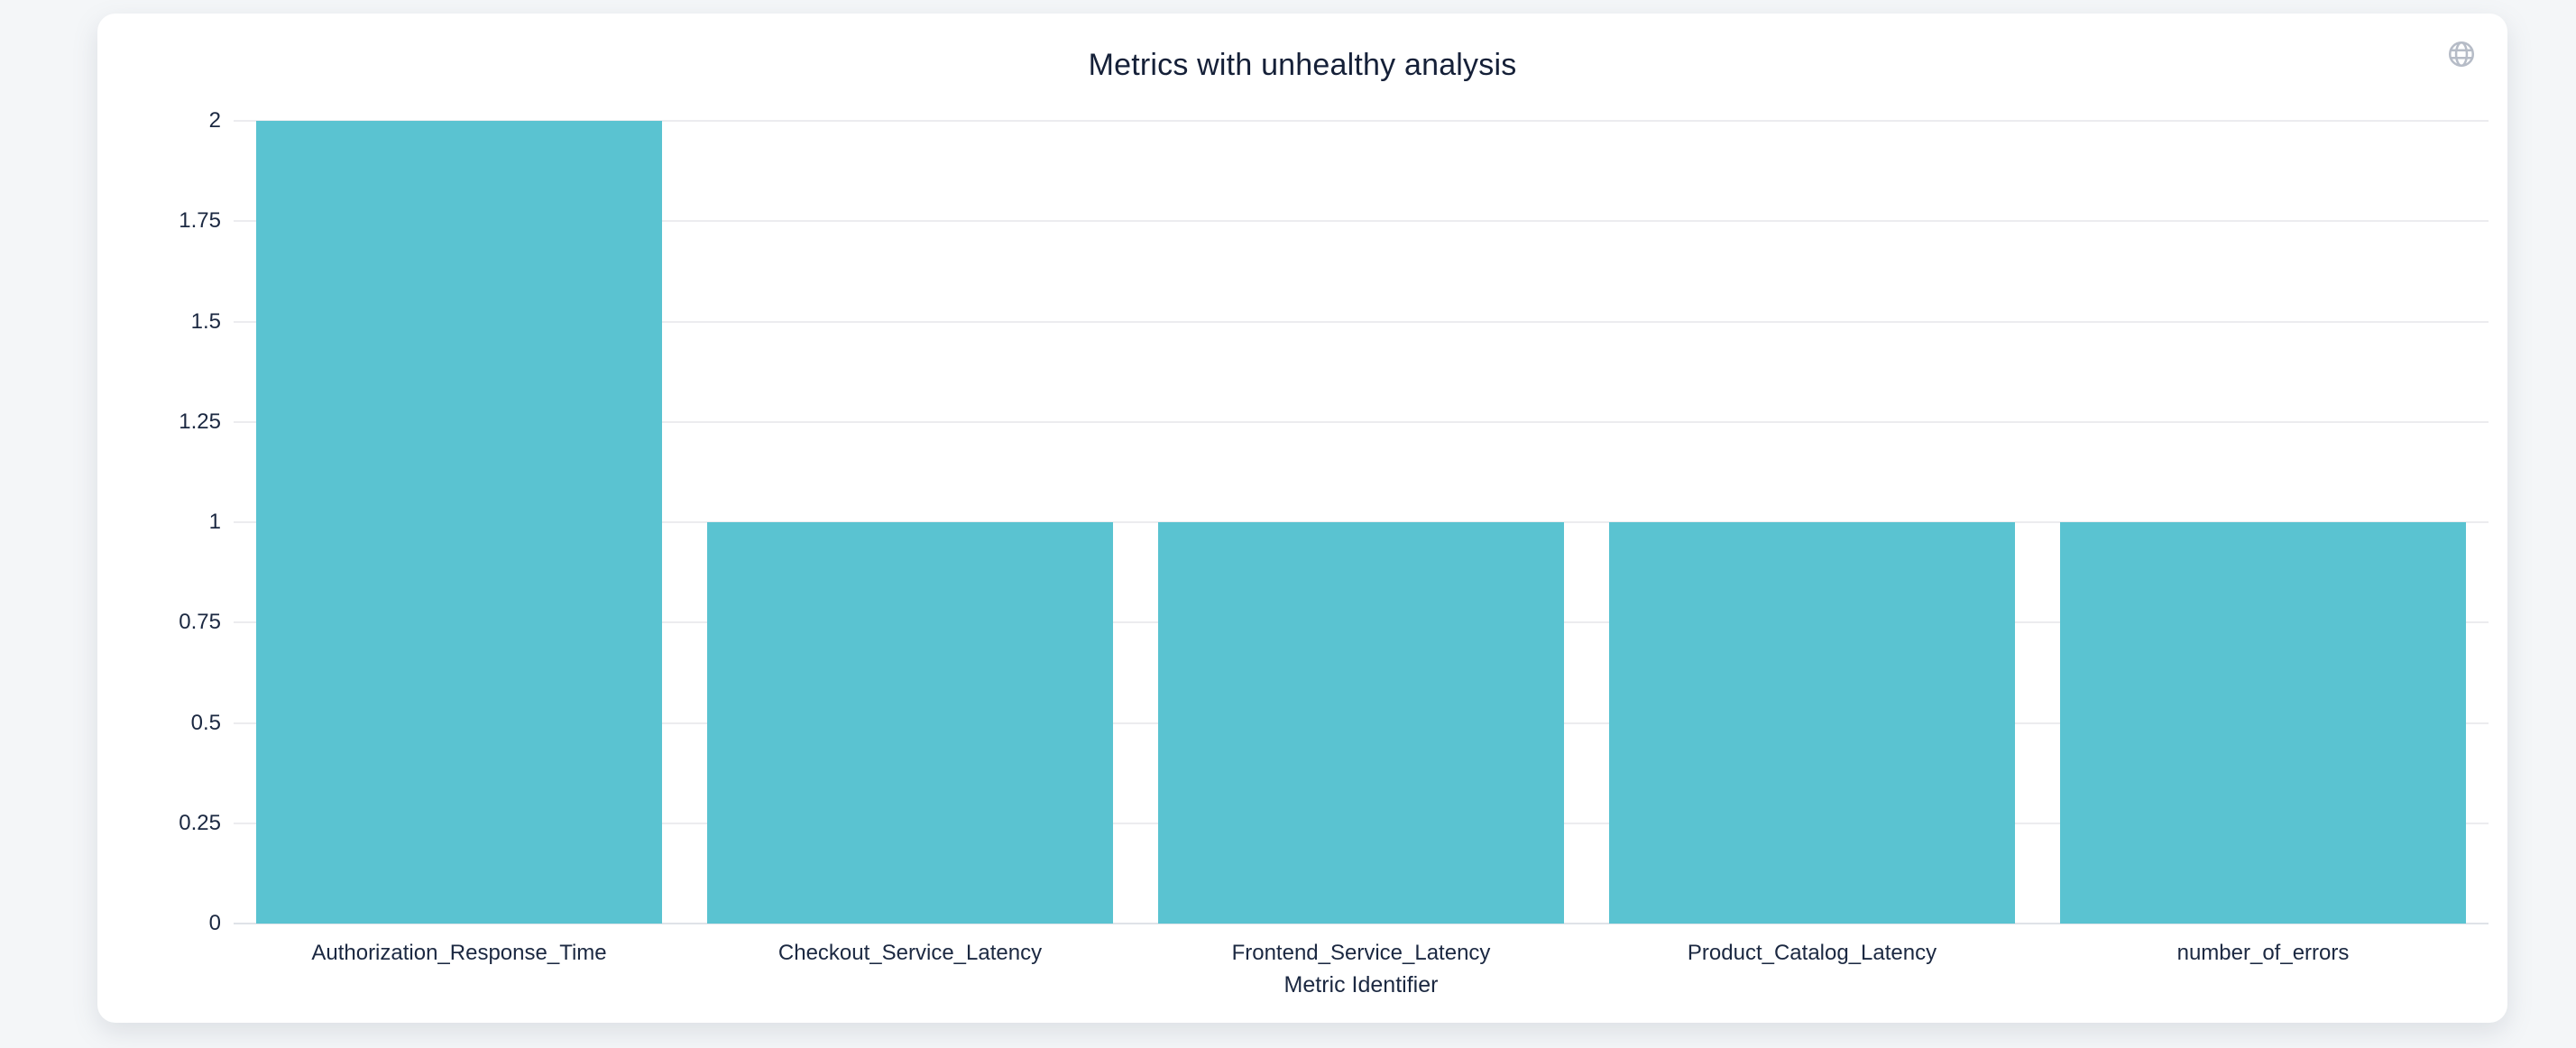  Describe the element at coordinates (214, 522) in the screenshot. I see `y-tick-label: 1` at that location.